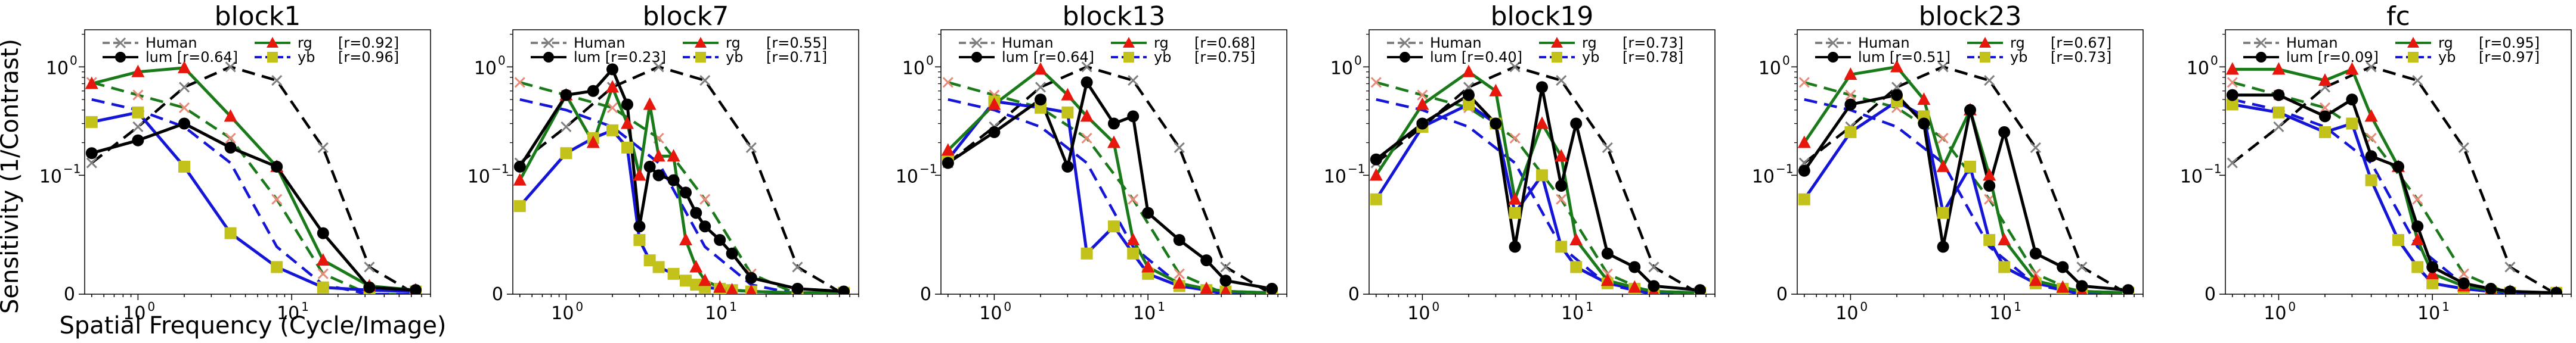 Image resolution: width=2576 pixels, height=343 pixels. I want to click on y-tick-label: 0, so click(70, 295).